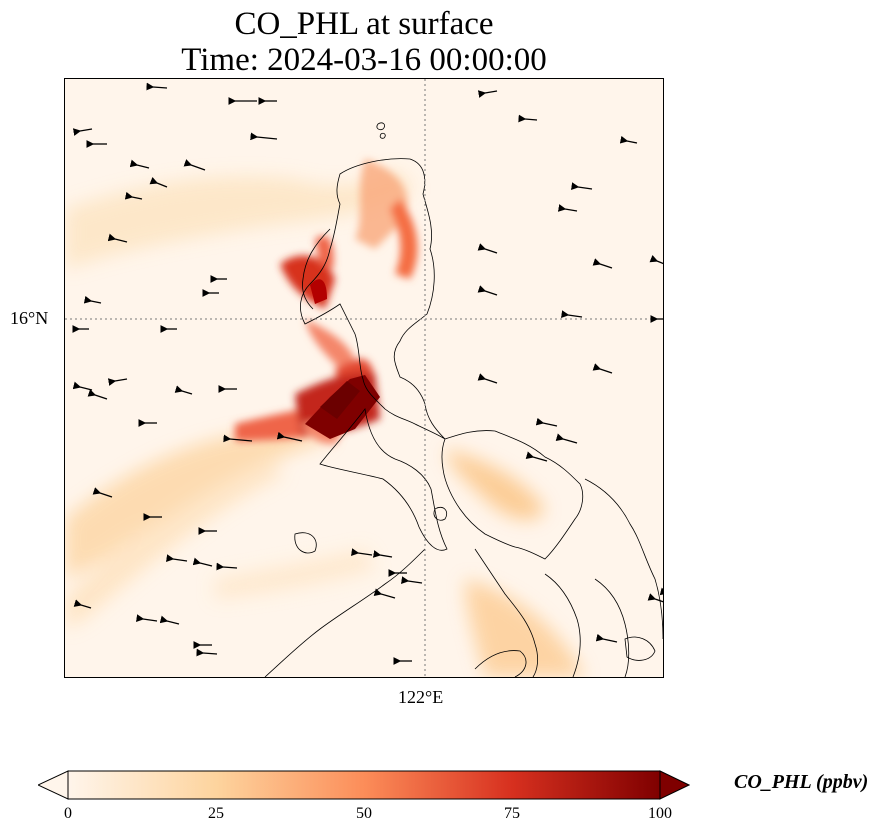  Describe the element at coordinates (801, 782) in the screenshot. I see `colorbar-label: CO_PHL (ppbv)` at that location.